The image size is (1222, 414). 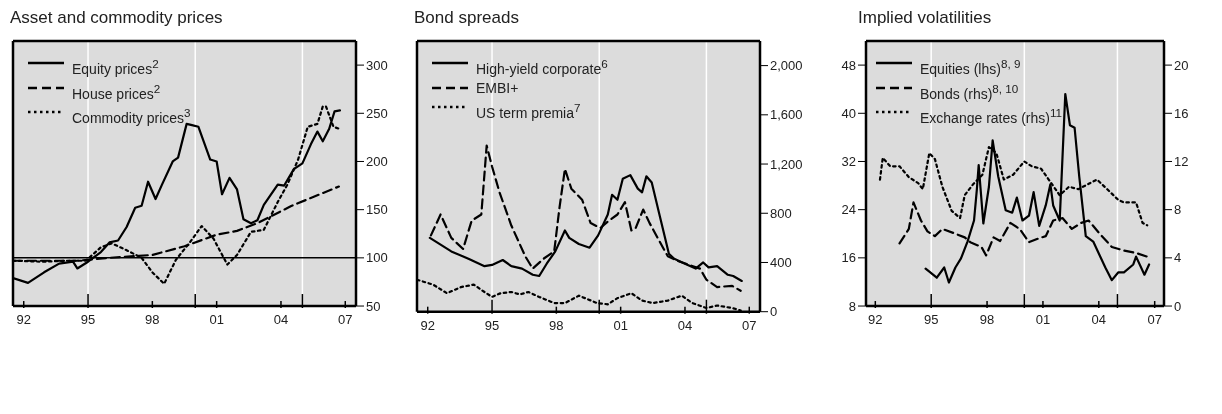 I want to click on y-tick-label: 32, so click(x=848, y=162).